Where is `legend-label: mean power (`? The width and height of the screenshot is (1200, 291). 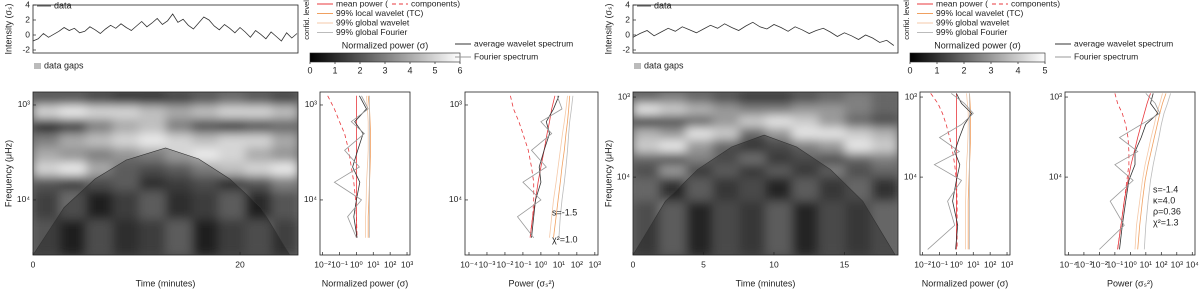 legend-label: mean power ( is located at coordinates (962, 4).